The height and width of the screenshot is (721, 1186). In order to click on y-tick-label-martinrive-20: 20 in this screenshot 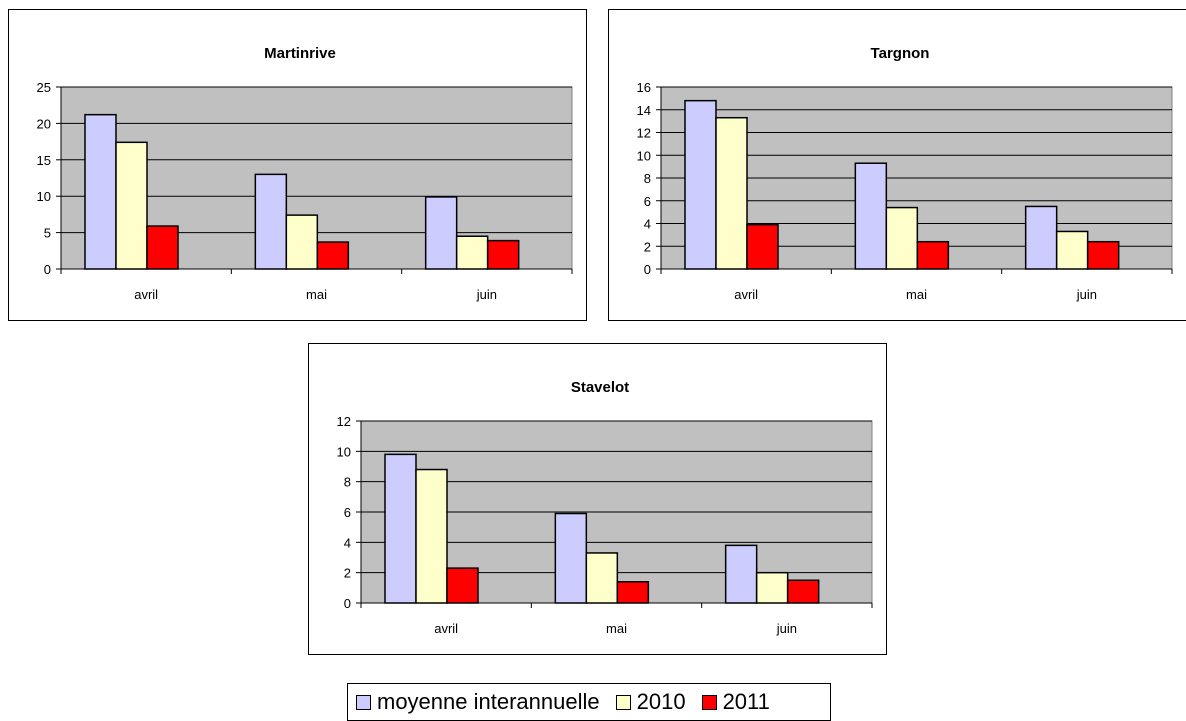, I will do `click(44, 123)`.